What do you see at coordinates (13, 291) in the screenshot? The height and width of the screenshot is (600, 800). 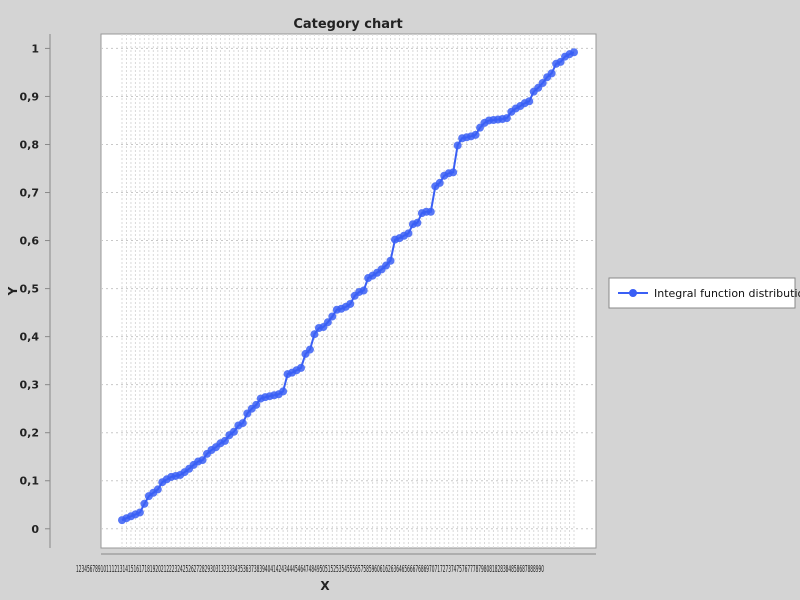 I see `y-axis-label: Y` at bounding box center [13, 291].